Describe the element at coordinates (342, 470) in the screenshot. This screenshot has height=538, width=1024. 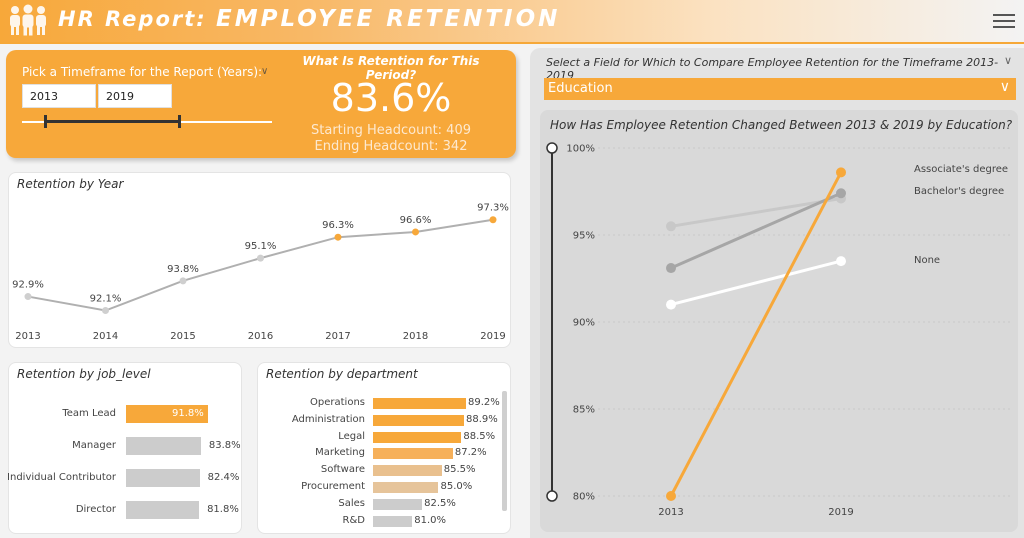
I see `bar-category-label: Software` at that location.